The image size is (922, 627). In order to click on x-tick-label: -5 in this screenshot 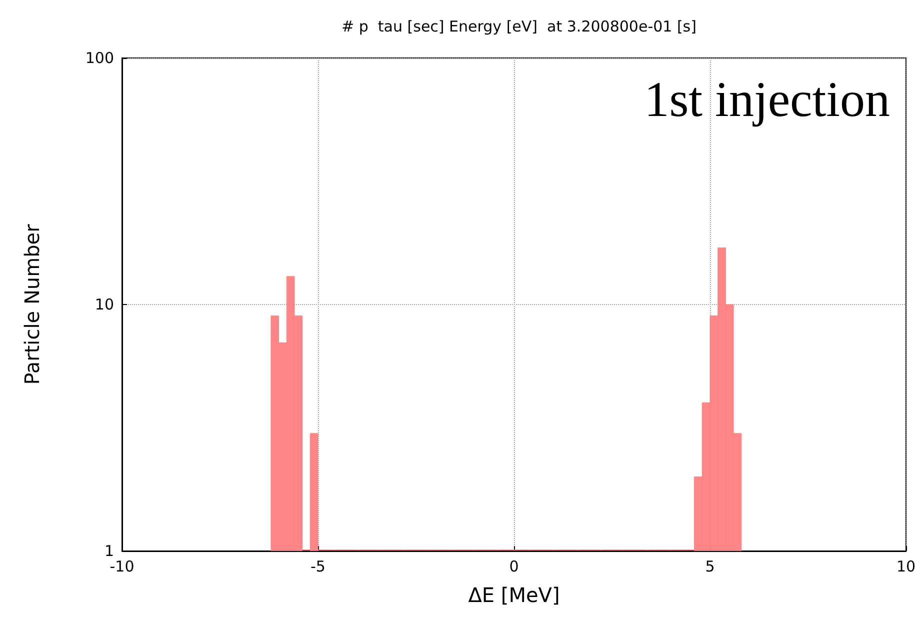, I will do `click(318, 567)`.